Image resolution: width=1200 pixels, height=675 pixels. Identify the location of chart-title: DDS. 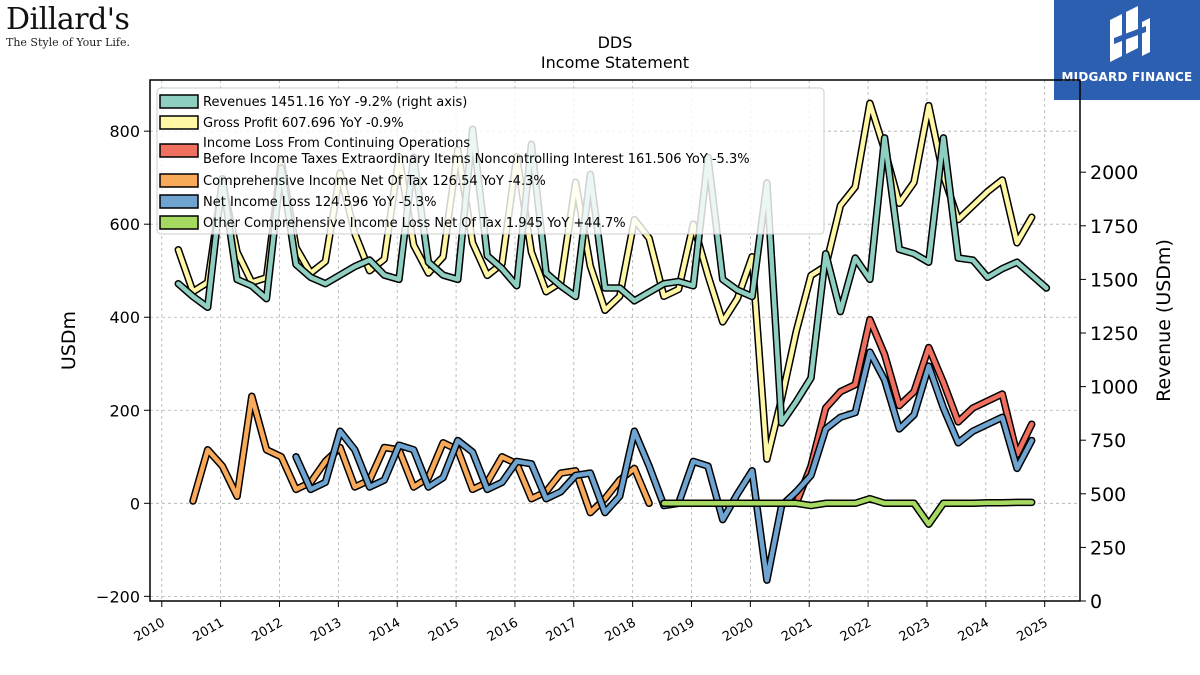
(615, 42).